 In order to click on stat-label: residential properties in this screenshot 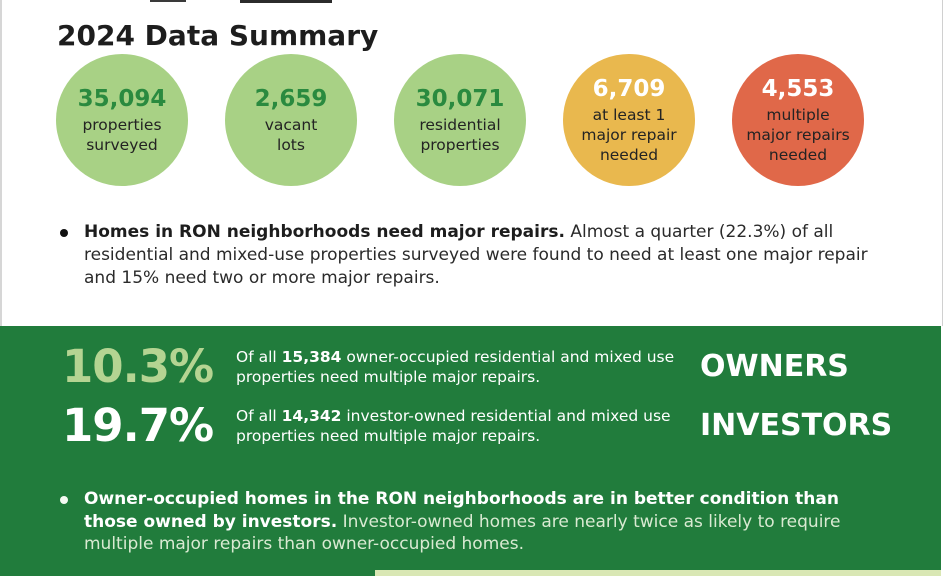, I will do `click(460, 134)`.